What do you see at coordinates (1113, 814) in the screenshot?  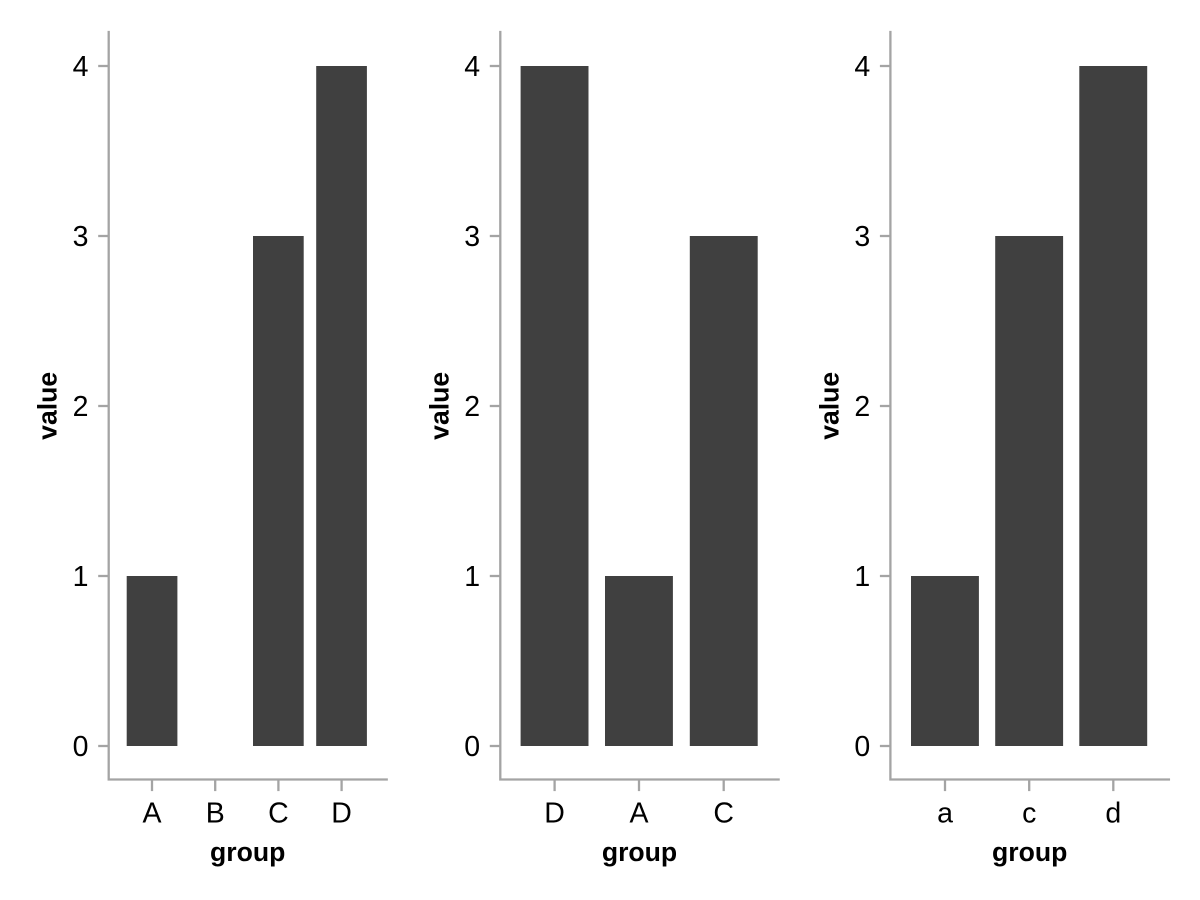 I see `svg-text: d` at bounding box center [1113, 814].